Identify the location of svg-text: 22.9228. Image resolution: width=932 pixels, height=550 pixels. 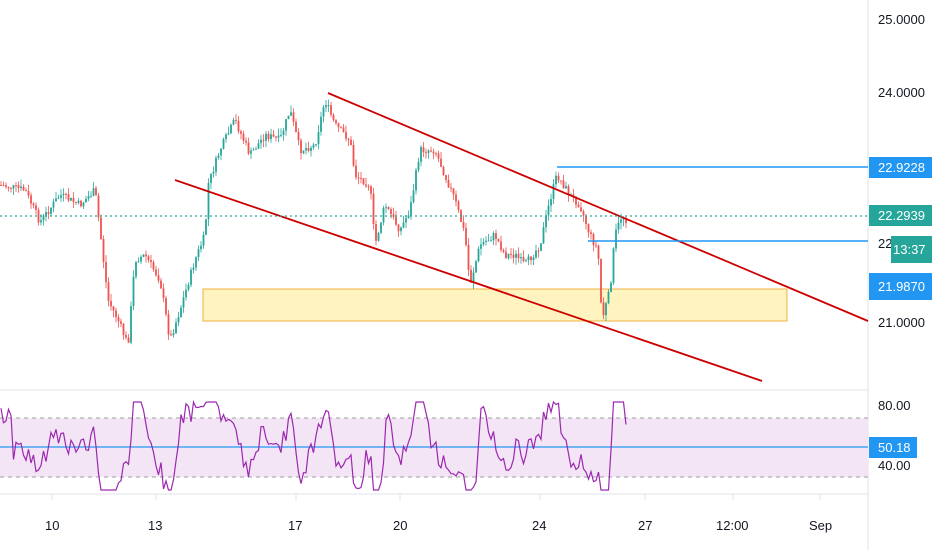
(901, 167).